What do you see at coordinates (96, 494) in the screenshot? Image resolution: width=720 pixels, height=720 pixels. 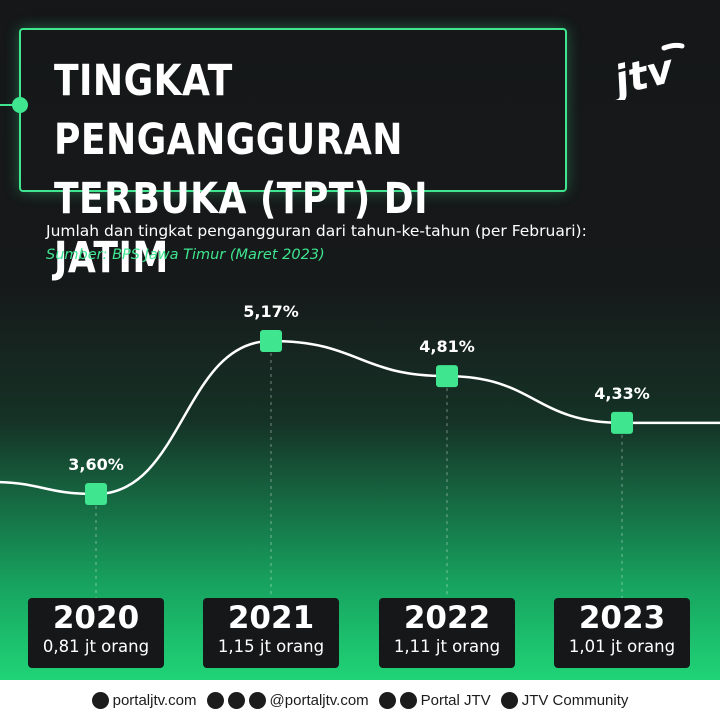 I see `data-point-2020` at bounding box center [96, 494].